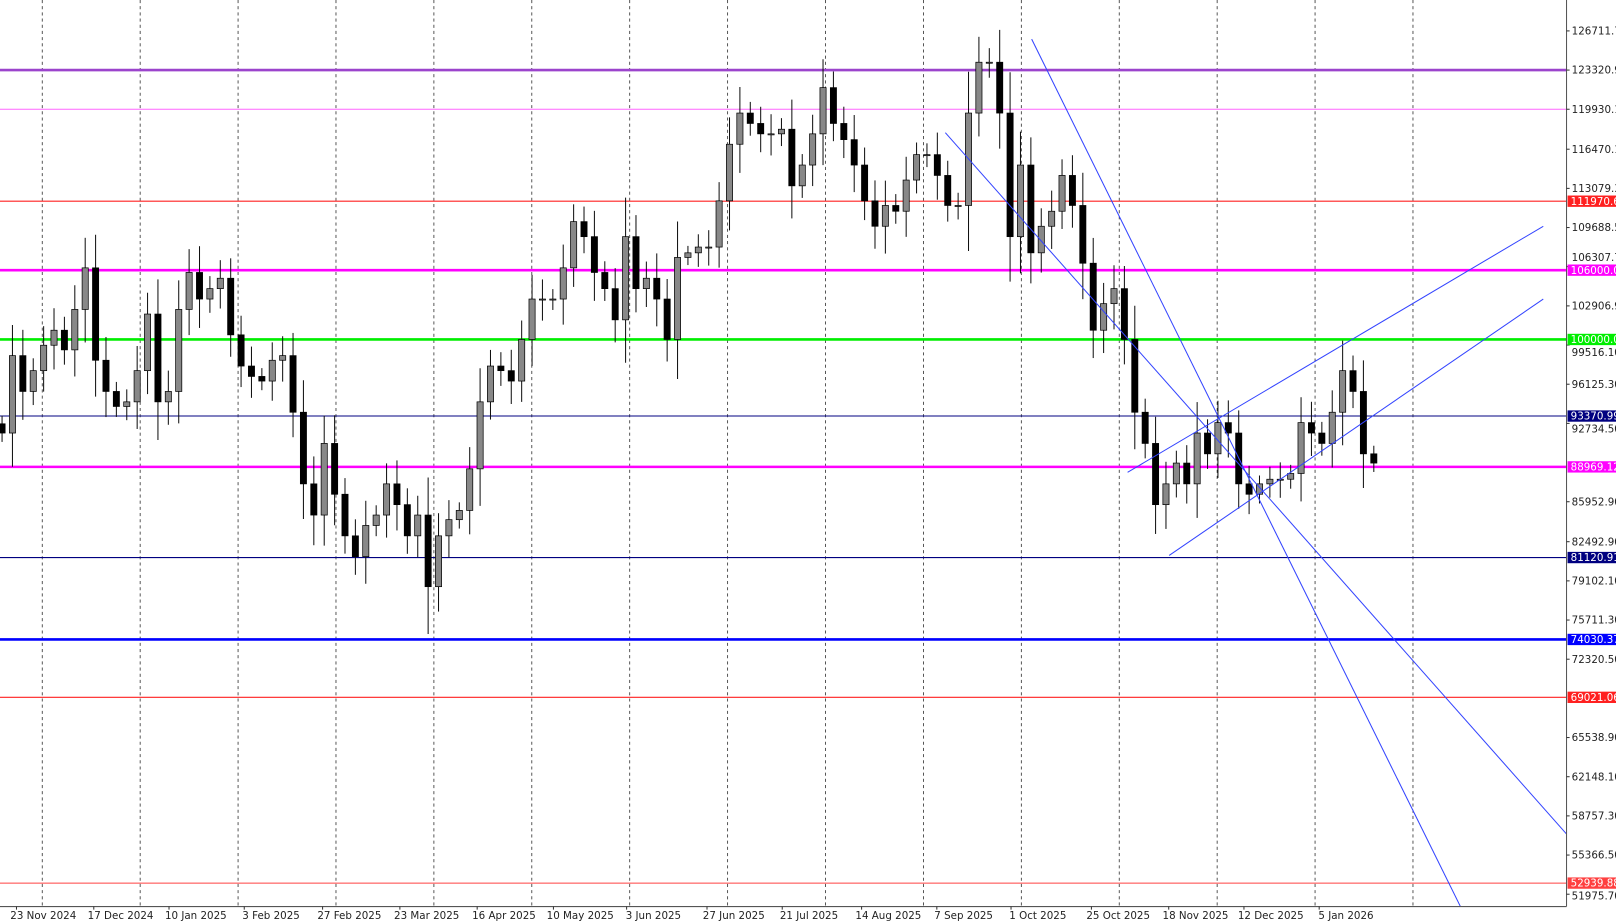 The width and height of the screenshot is (1616, 922). I want to click on ascending-channel-lower, so click(1356, 427).